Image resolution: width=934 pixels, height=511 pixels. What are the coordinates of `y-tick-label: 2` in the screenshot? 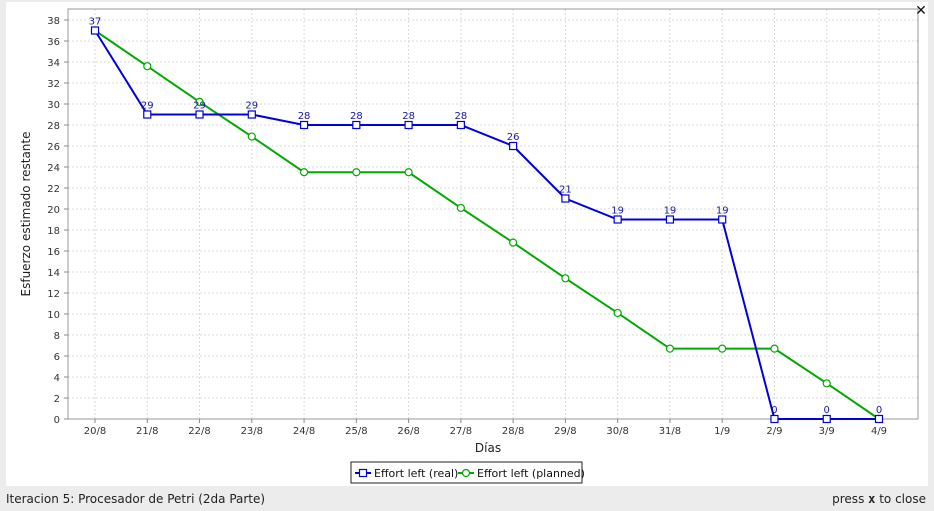 It's located at (57, 399).